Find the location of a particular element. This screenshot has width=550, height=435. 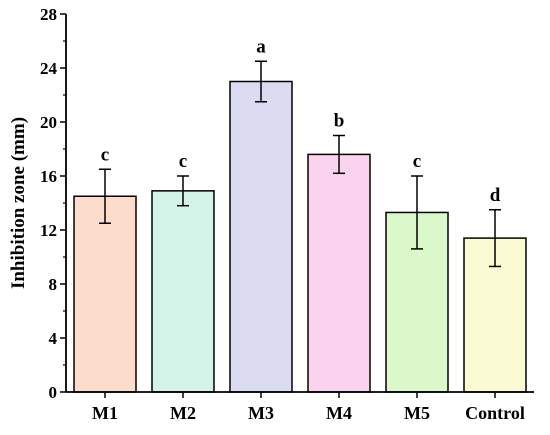

bar-m3 is located at coordinates (261, 236).